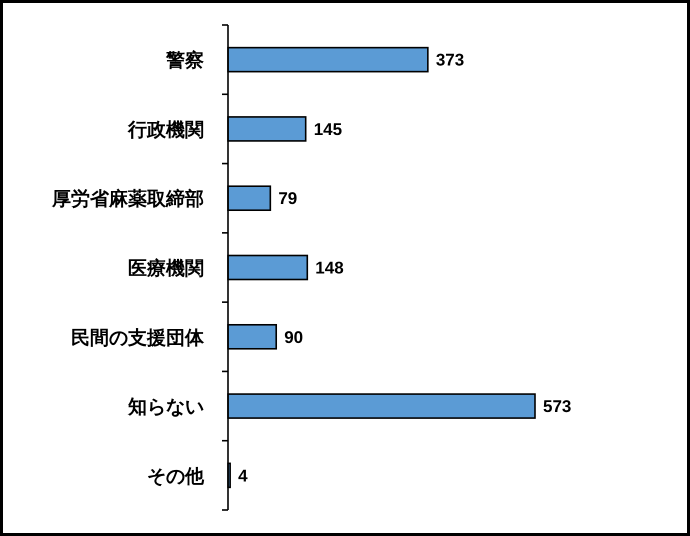 The width and height of the screenshot is (690, 536). Describe the element at coordinates (328, 129) in the screenshot. I see `data-label: 145` at that location.